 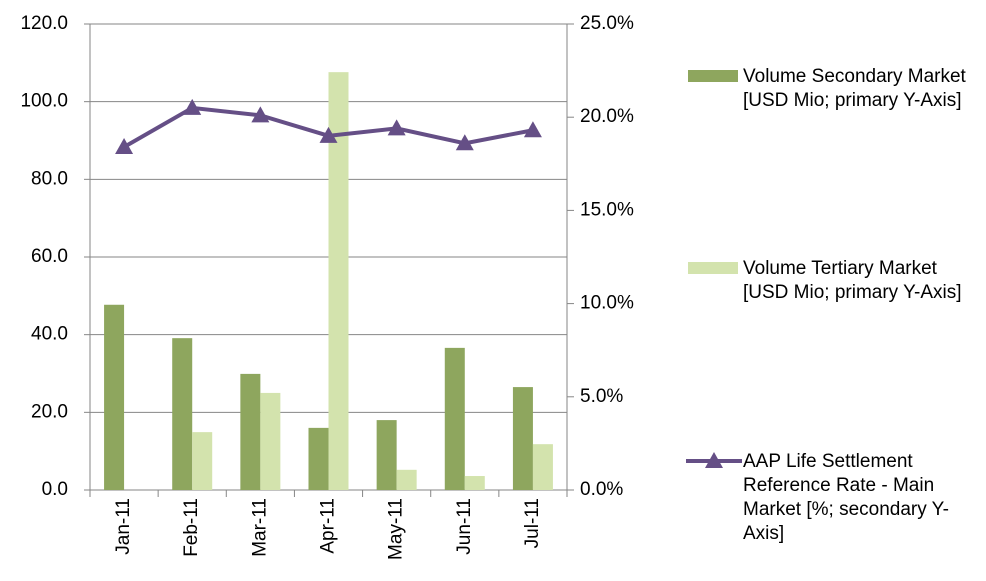 What do you see at coordinates (601, 396) in the screenshot?
I see `y2-tick-label: 5.0%` at bounding box center [601, 396].